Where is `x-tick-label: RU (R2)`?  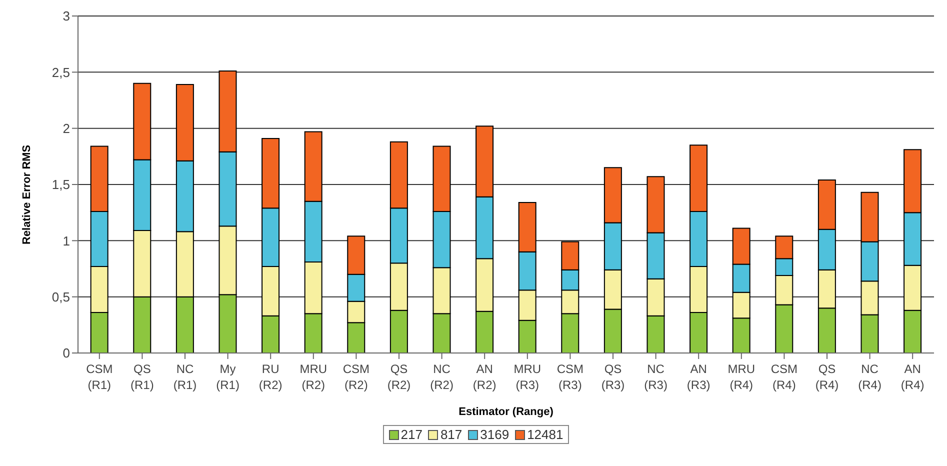
x-tick-label: RU (R2) is located at coordinates (270, 377).